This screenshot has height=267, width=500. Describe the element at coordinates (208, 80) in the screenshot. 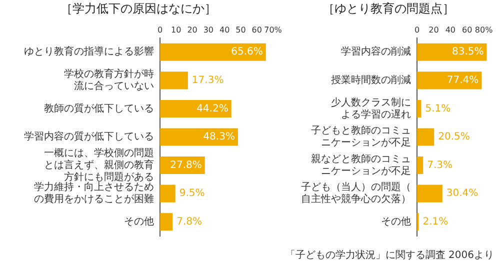

I see `data-label: 17.3%` at that location.